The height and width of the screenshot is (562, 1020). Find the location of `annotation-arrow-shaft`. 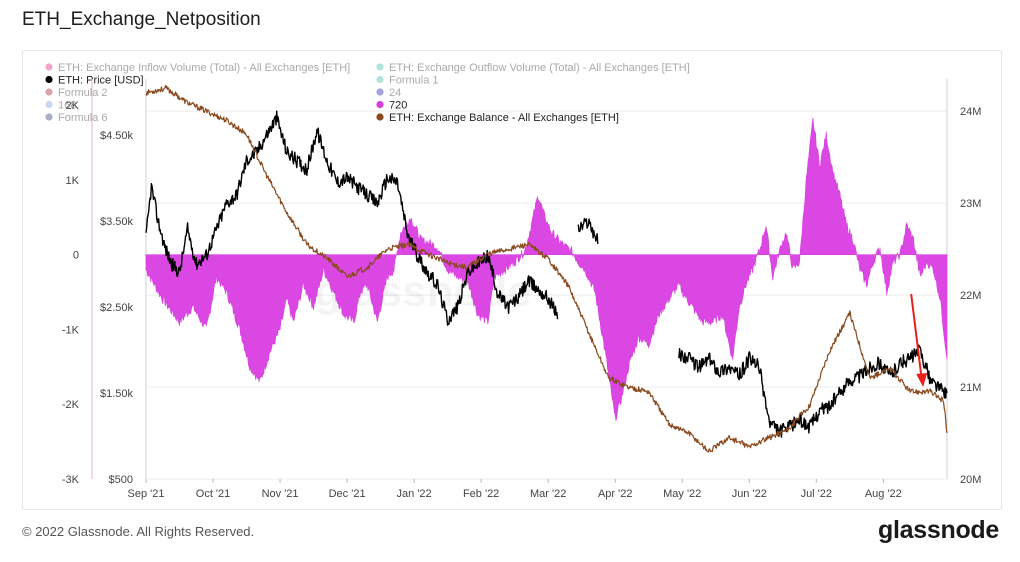

annotation-arrow-shaft is located at coordinates (917, 338).